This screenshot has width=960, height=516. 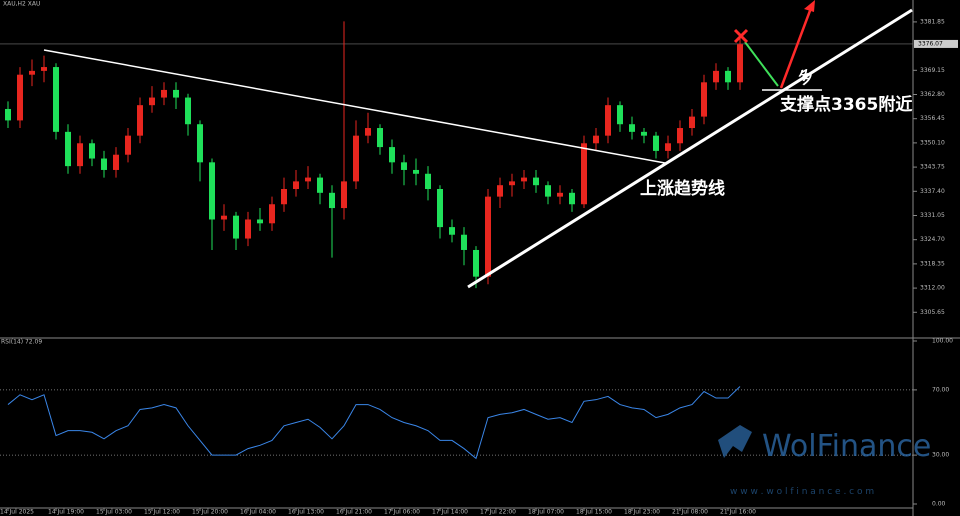 What do you see at coordinates (738, 512) in the screenshot?
I see `x-tick-label: 21 Jul 16:00` at bounding box center [738, 512].